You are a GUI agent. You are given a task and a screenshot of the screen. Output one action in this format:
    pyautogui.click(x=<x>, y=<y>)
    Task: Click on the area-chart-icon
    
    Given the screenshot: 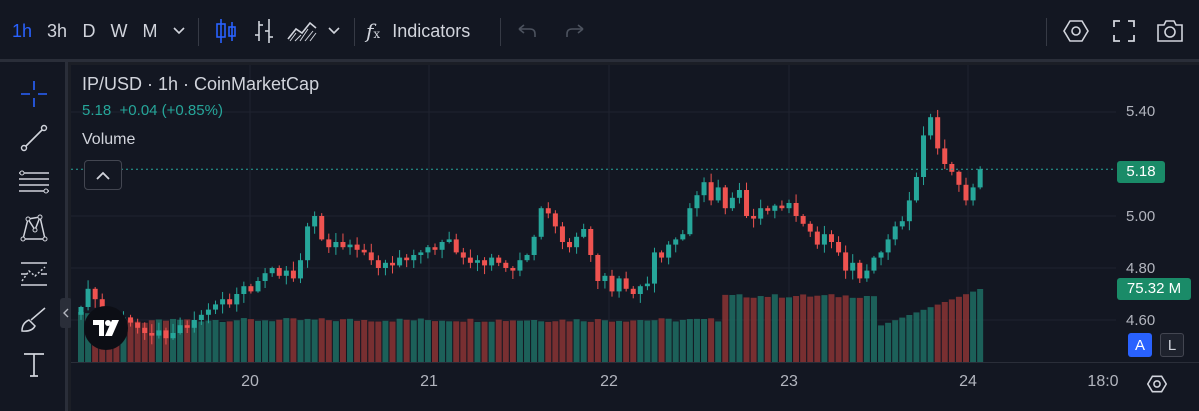 What is the action you would take?
    pyautogui.click(x=302, y=31)
    